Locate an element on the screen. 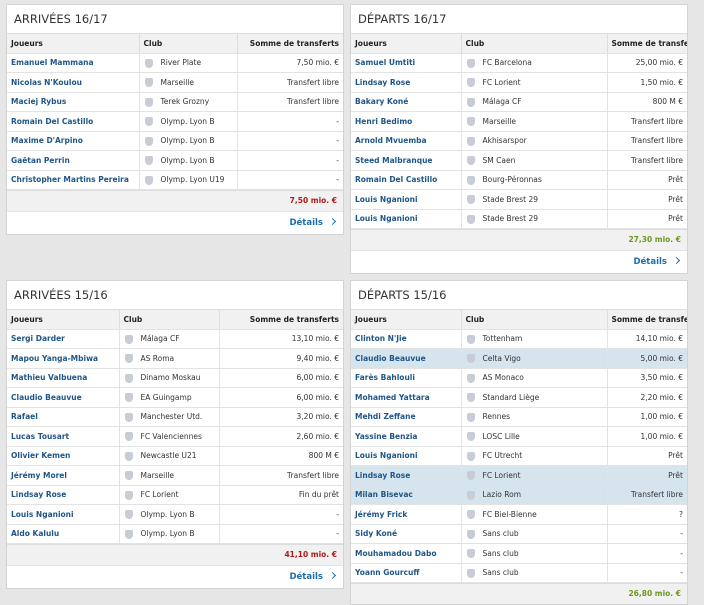 The width and height of the screenshot is (704, 605). club-name: Olymp. Lyon U19 is located at coordinates (192, 179).